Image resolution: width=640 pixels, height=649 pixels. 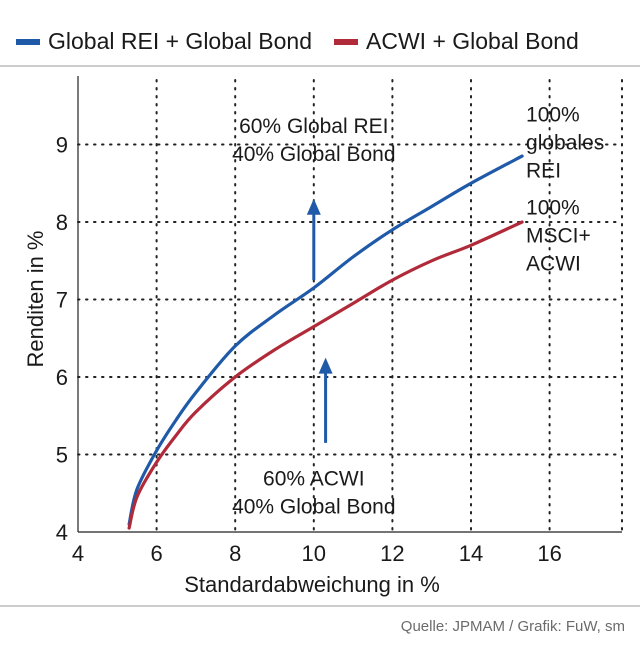 I want to click on y-tick-label: 9, so click(x=62, y=145).